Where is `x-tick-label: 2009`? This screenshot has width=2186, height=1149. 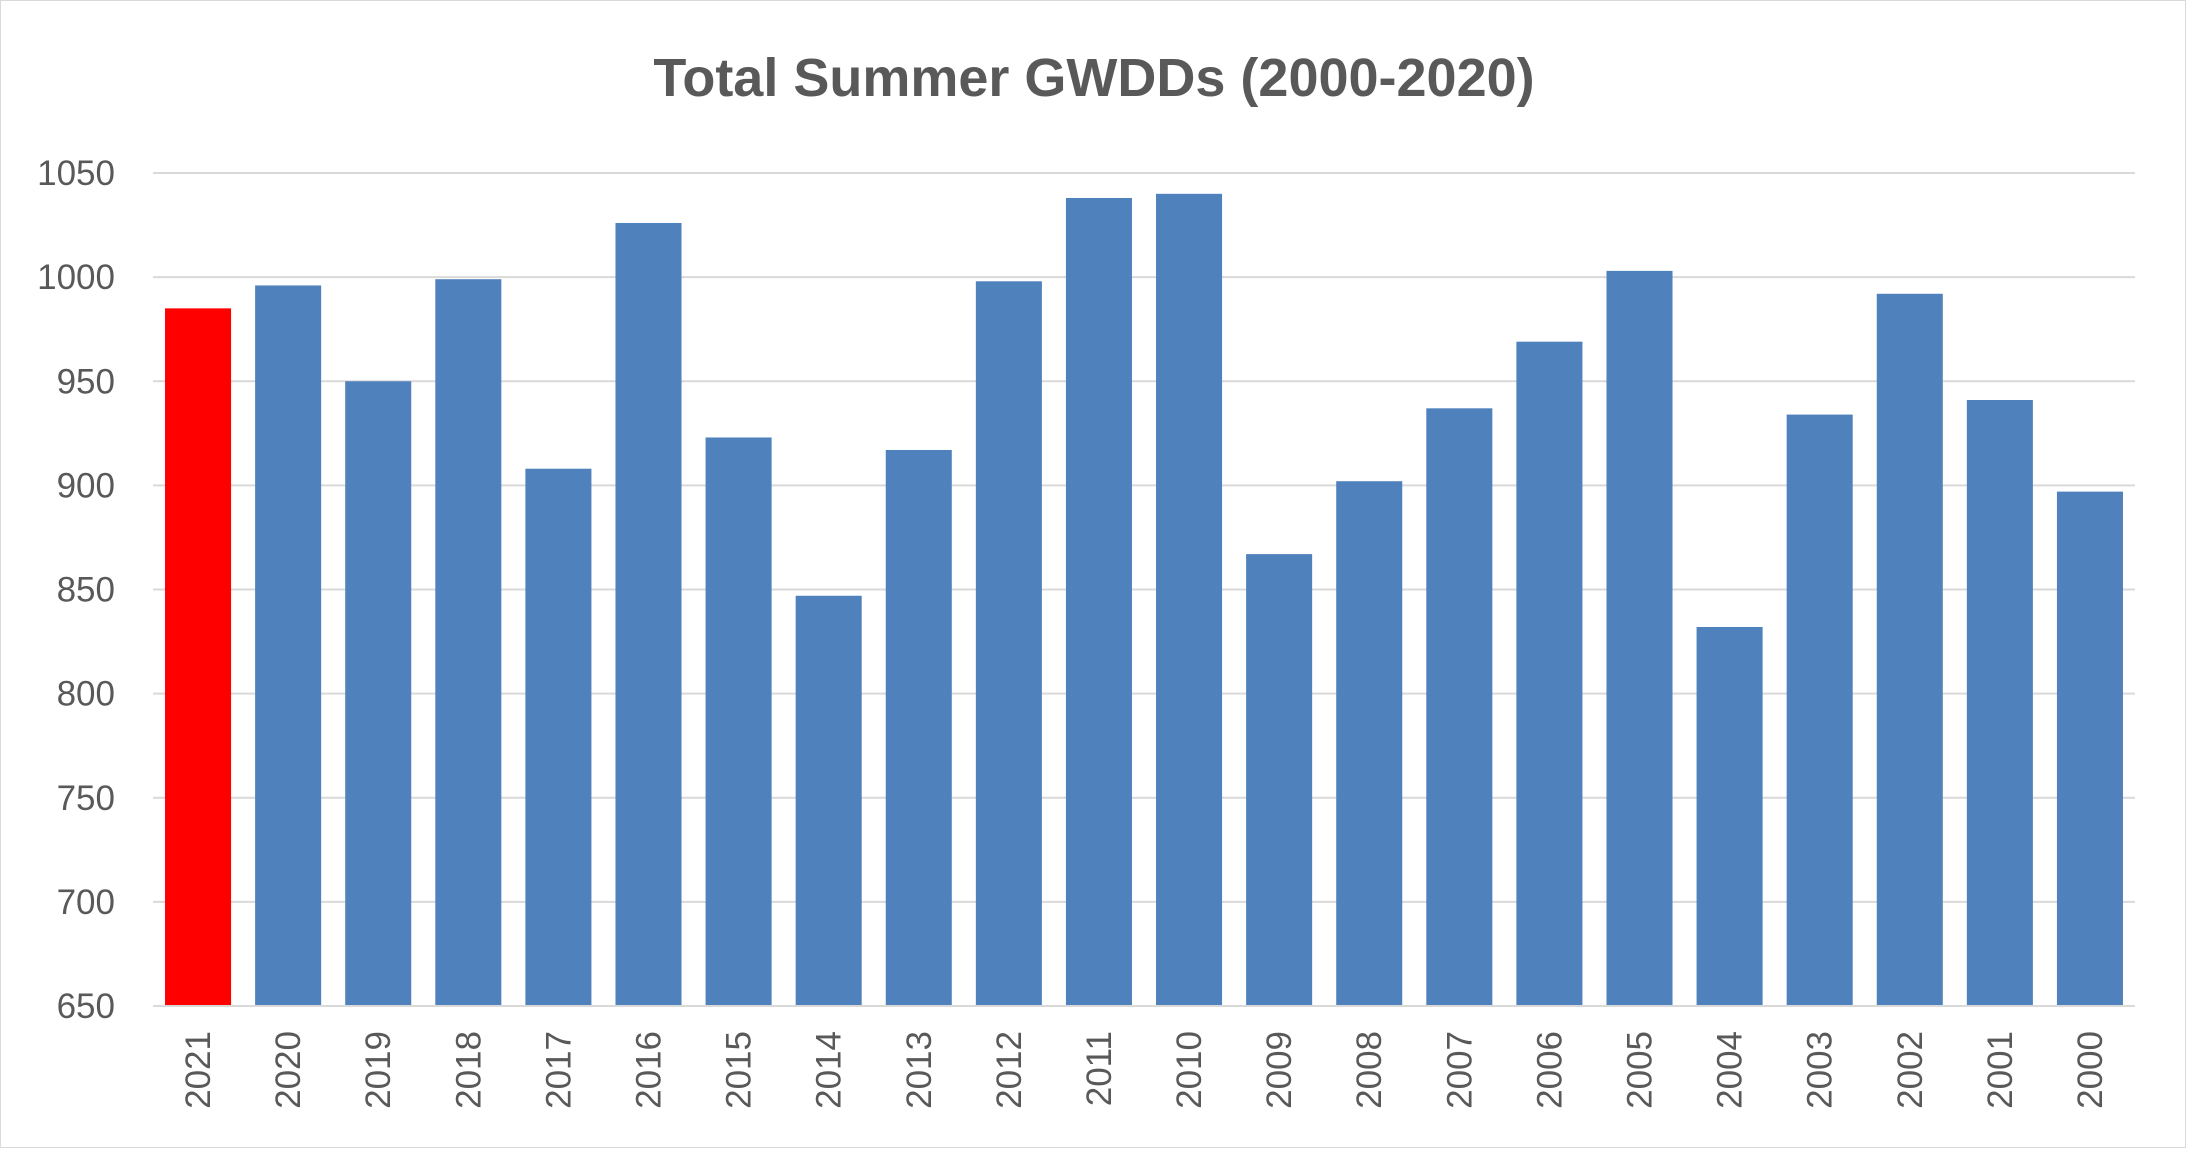
x-tick-label: 2009 is located at coordinates (1279, 1070).